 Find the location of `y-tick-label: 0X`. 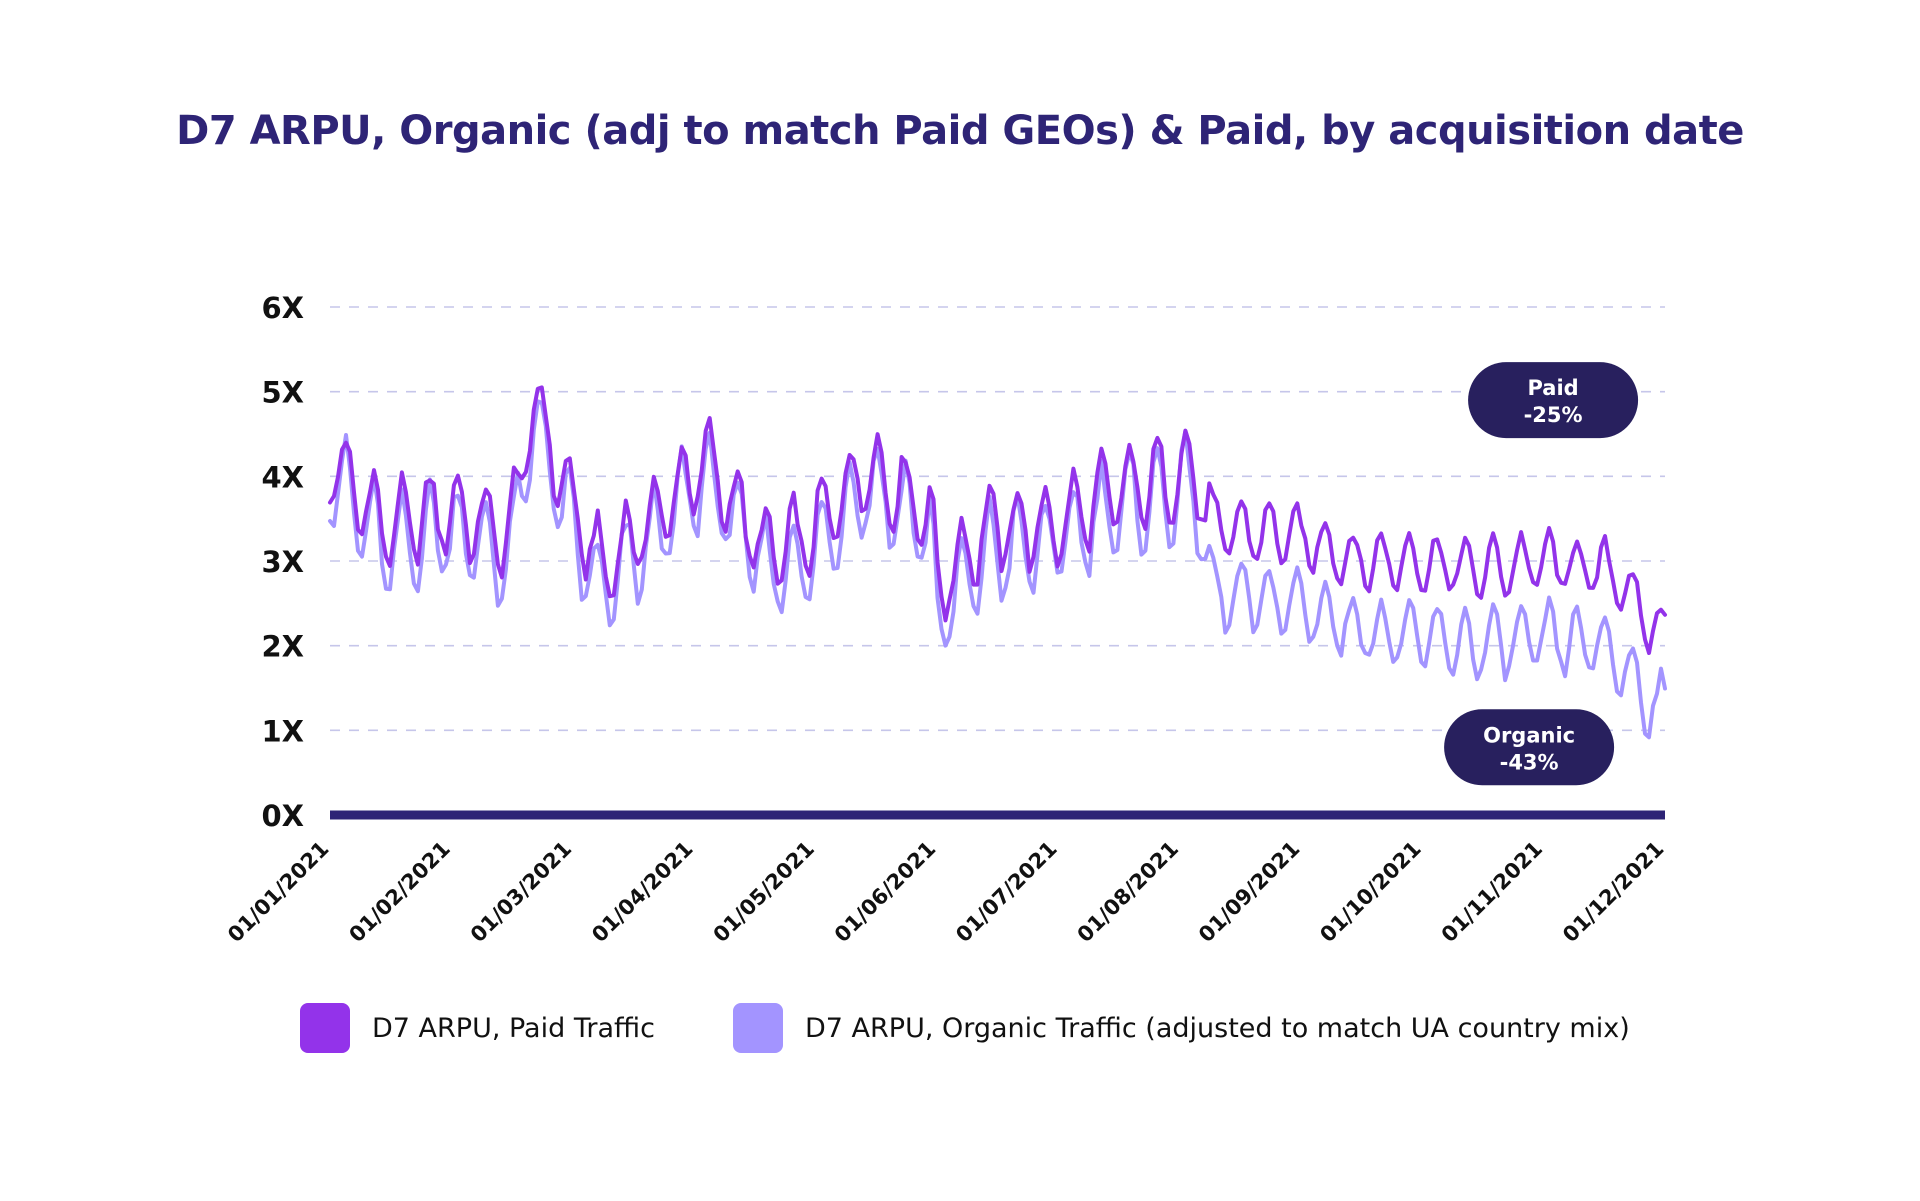

y-tick-label: 0X is located at coordinates (282, 816).